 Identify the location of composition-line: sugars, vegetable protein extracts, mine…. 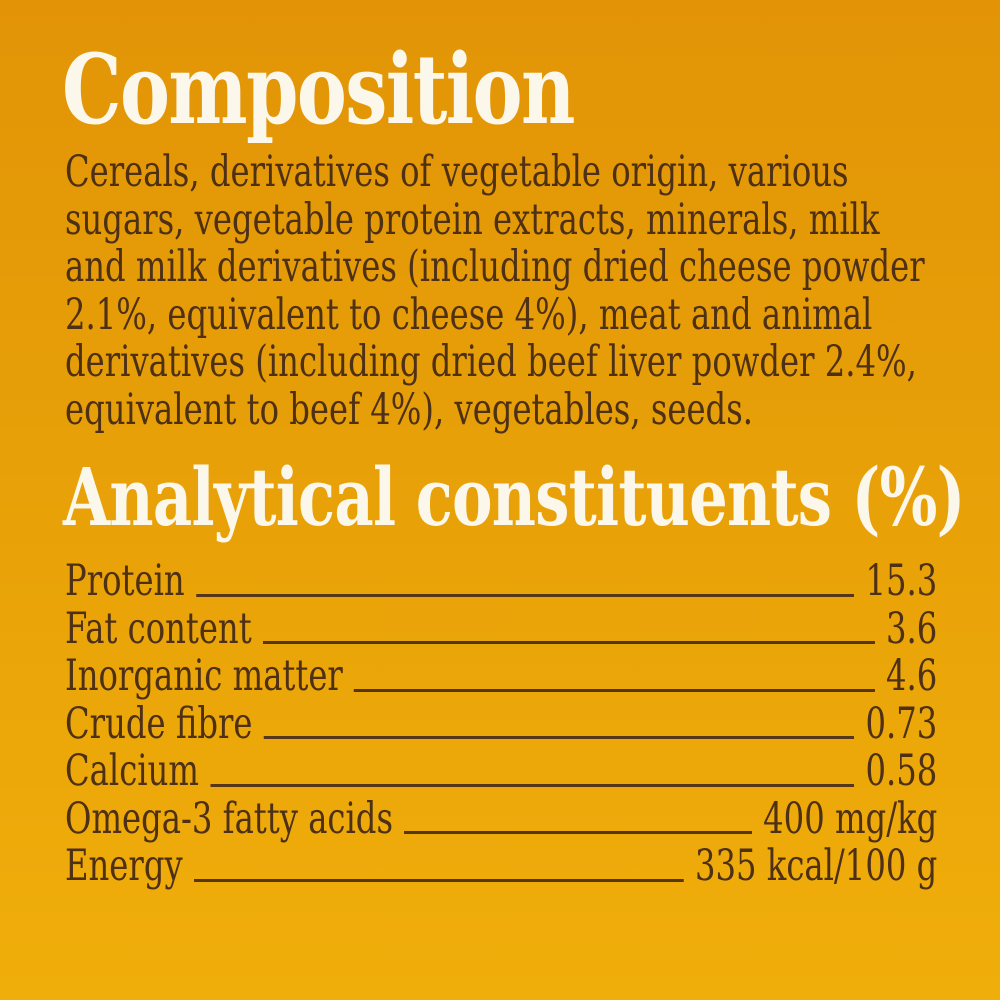
(472, 219).